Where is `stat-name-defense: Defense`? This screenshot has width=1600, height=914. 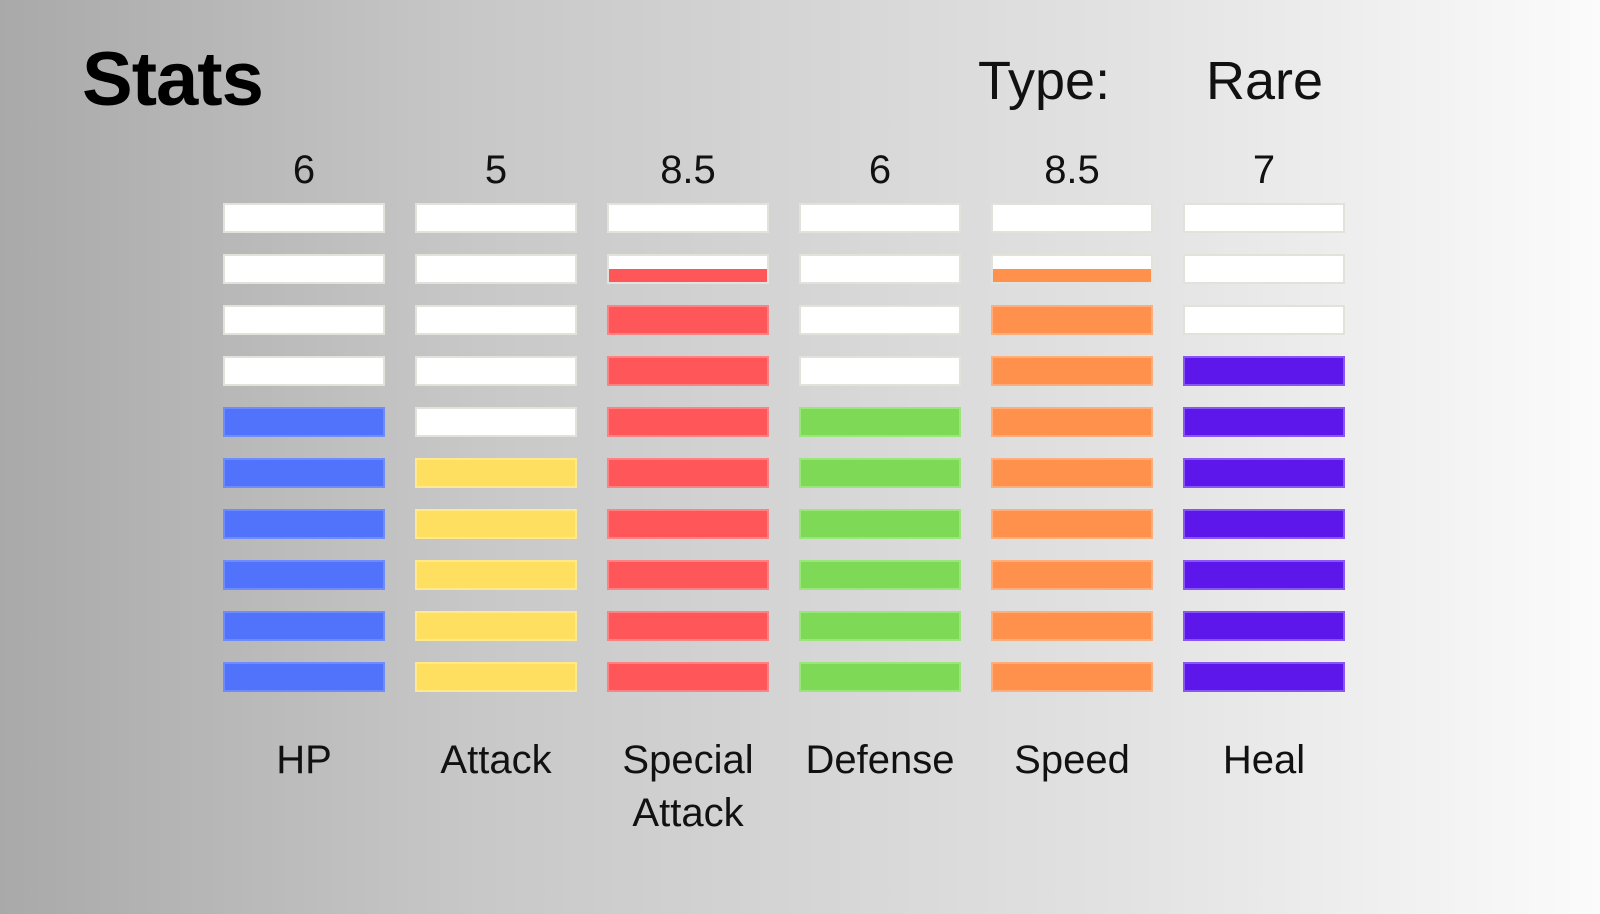
stat-name-defense: Defense is located at coordinates (880, 760).